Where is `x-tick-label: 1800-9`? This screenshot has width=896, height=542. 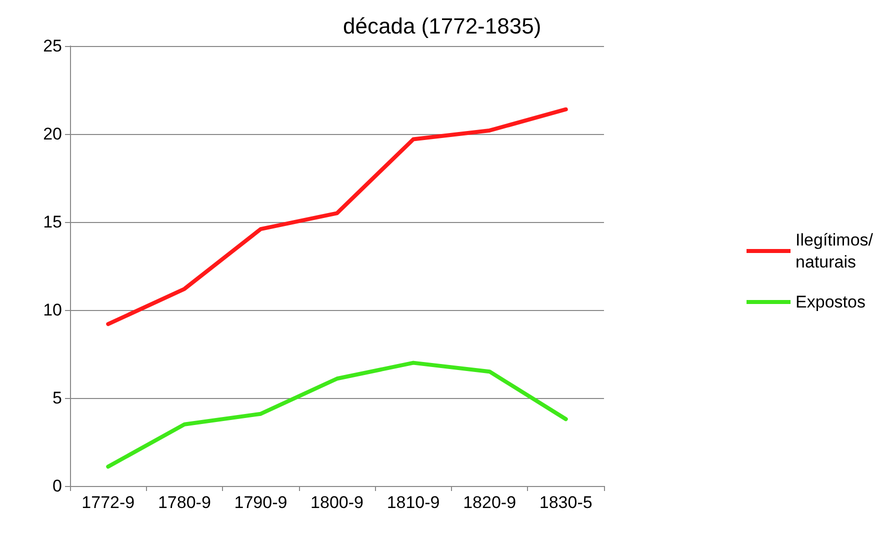 x-tick-label: 1800-9 is located at coordinates (337, 502).